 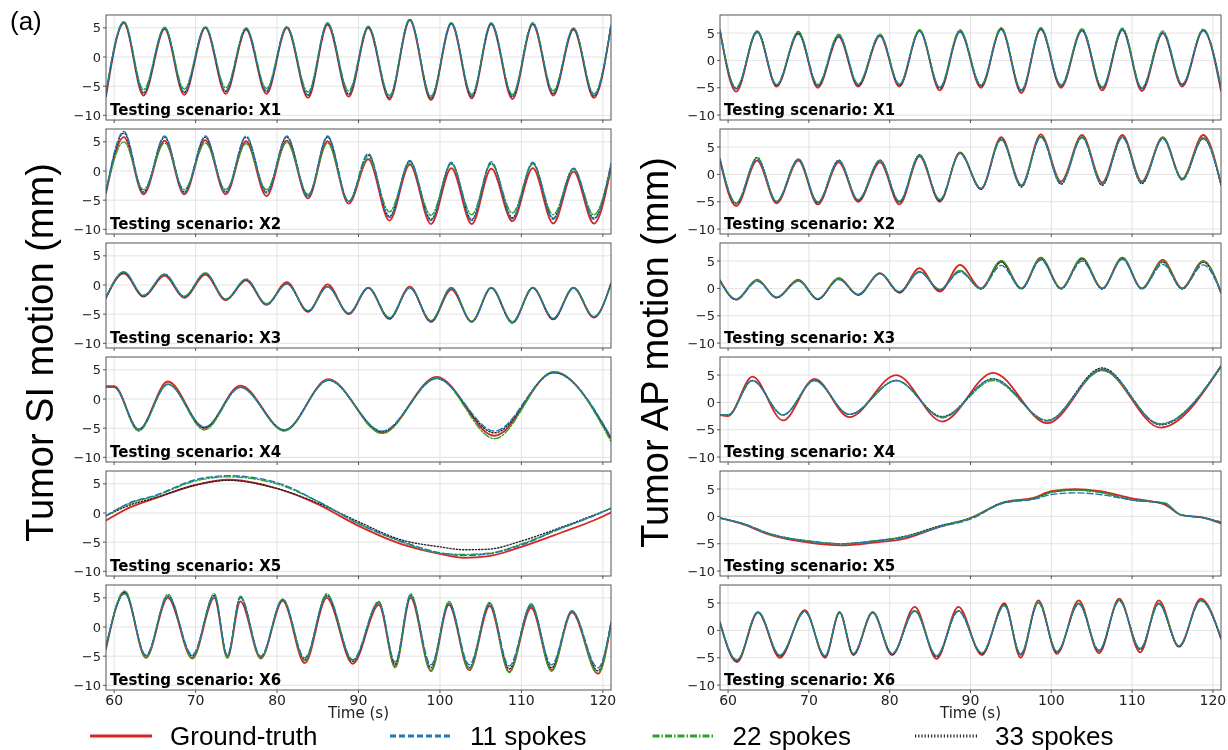 I want to click on y-axis-title: Tumor AP motion (mm), so click(x=655, y=352).